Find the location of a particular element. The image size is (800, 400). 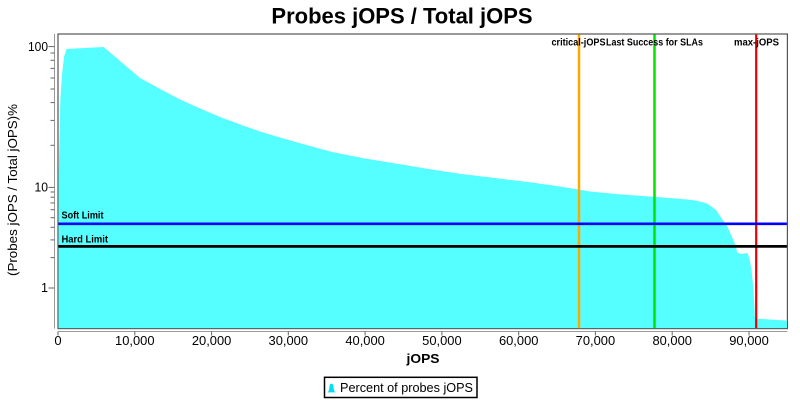

svg-text: Hard Limit is located at coordinates (85, 240).